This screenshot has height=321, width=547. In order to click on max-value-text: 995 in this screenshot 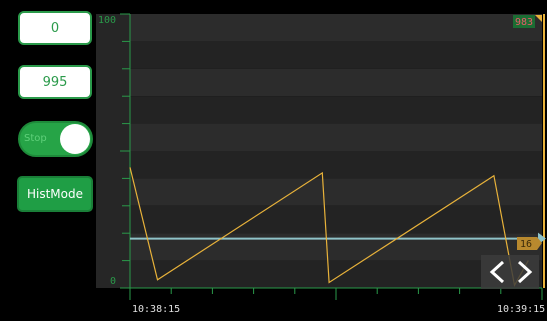, I will do `click(55, 82)`.